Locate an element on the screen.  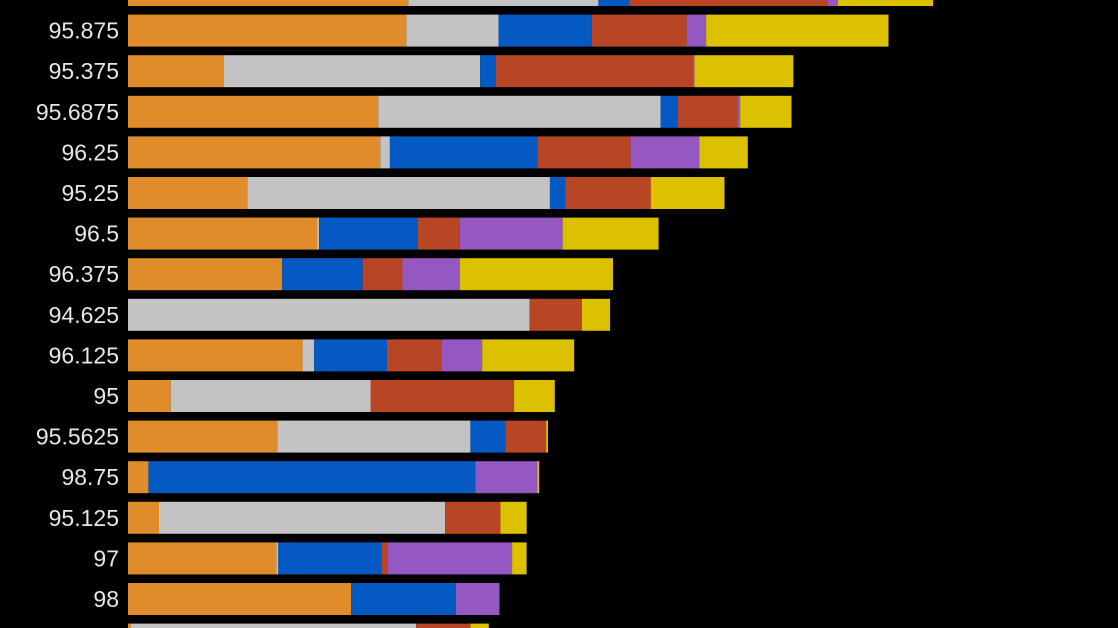
bar-segment-row9-series5 is located at coordinates (528, 355).